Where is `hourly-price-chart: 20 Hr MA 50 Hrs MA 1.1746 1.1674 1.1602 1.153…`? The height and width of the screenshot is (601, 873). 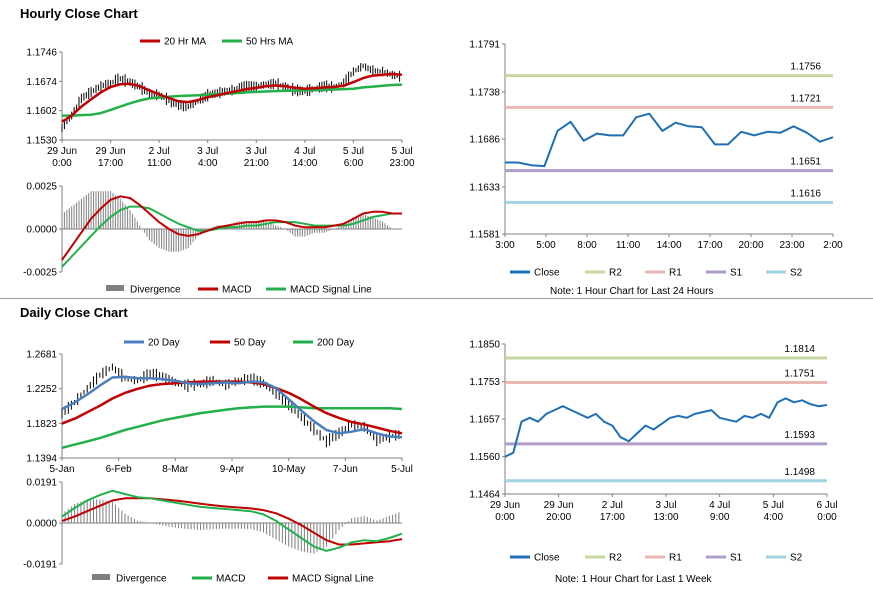 hourly-price-chart: 20 Hr MA 50 Hrs MA 1.1746 1.1674 1.1602 1.153… is located at coordinates (220, 103).